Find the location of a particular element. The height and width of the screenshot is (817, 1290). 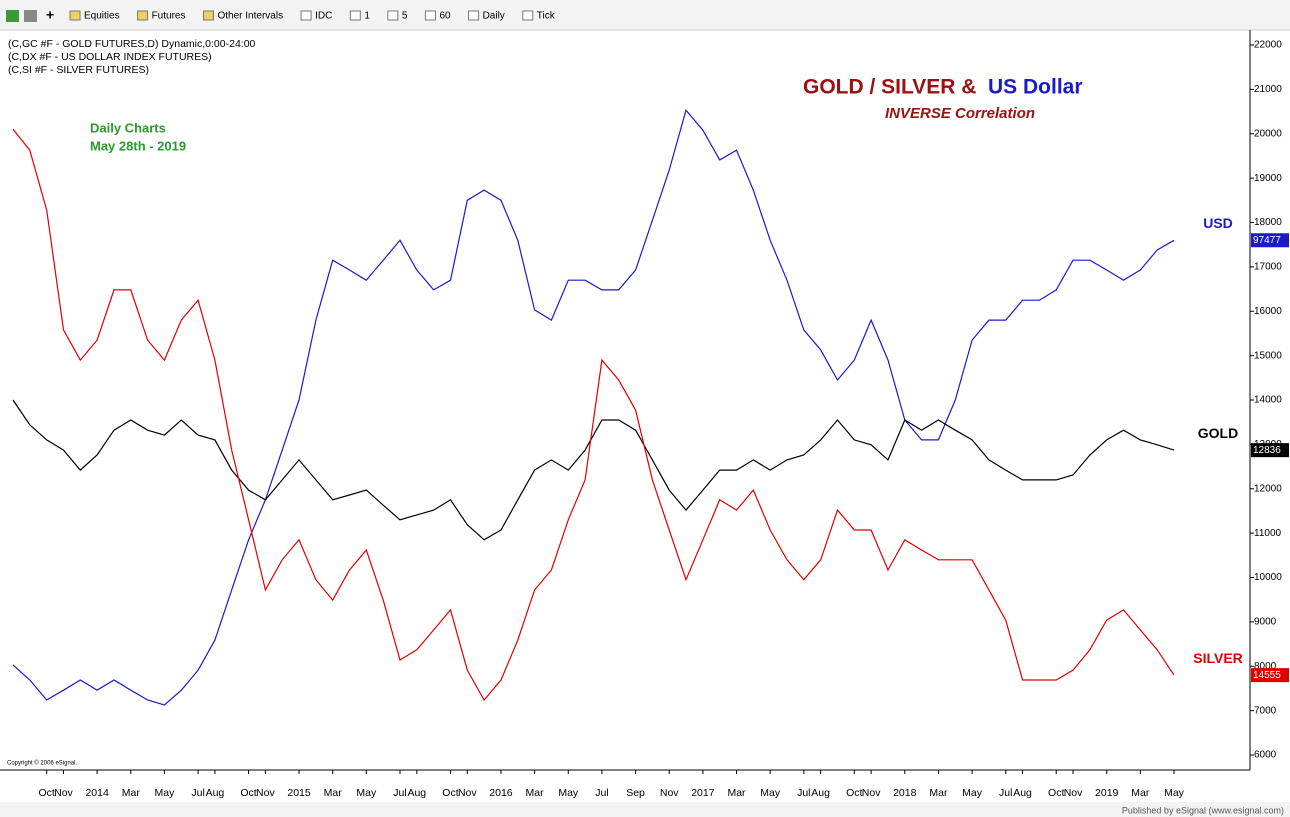

y-tick-label: 10000 is located at coordinates (1268, 577).